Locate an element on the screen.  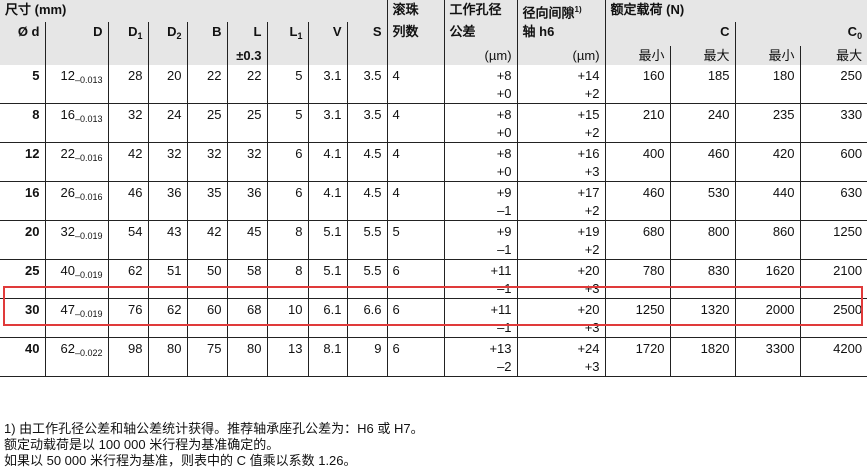
cell-d: 5 is located at coordinates (23, 85).